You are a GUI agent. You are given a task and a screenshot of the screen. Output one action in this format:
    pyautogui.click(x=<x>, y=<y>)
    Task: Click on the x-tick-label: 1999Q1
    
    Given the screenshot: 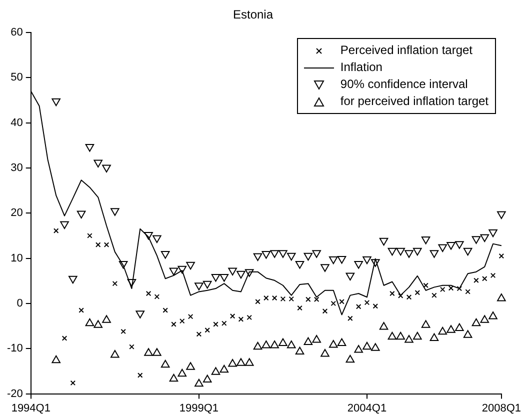 What is the action you would take?
    pyautogui.click(x=199, y=408)
    